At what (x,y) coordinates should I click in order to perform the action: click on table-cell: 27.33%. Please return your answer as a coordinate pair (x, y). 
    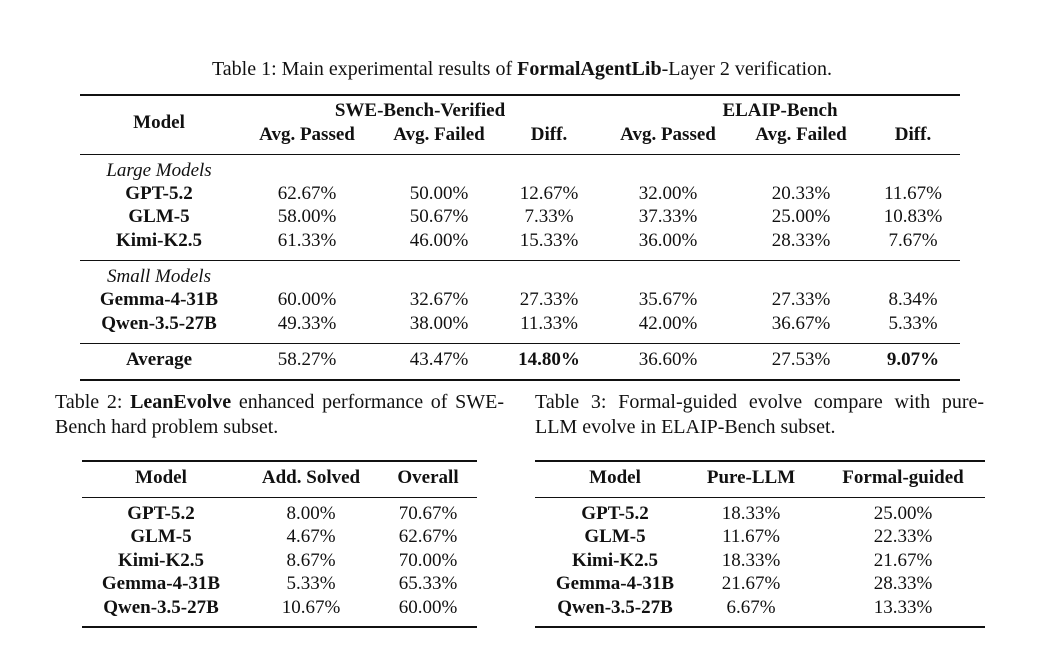
    Looking at the image, I should click on (549, 299).